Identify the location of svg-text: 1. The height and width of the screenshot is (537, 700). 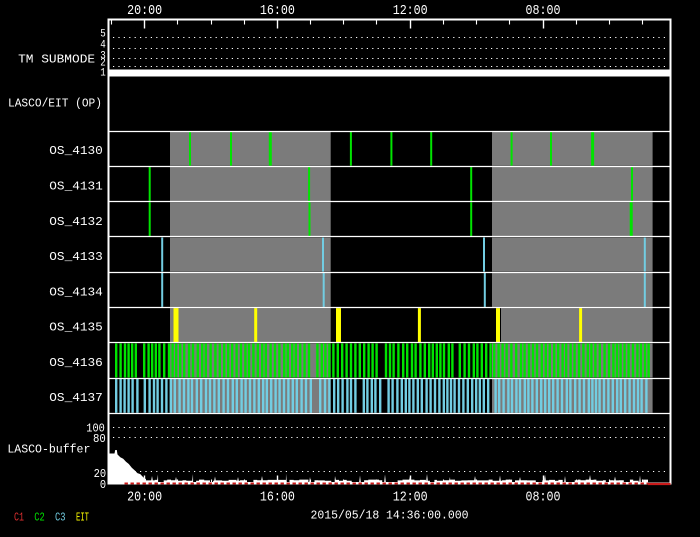
(103, 74).